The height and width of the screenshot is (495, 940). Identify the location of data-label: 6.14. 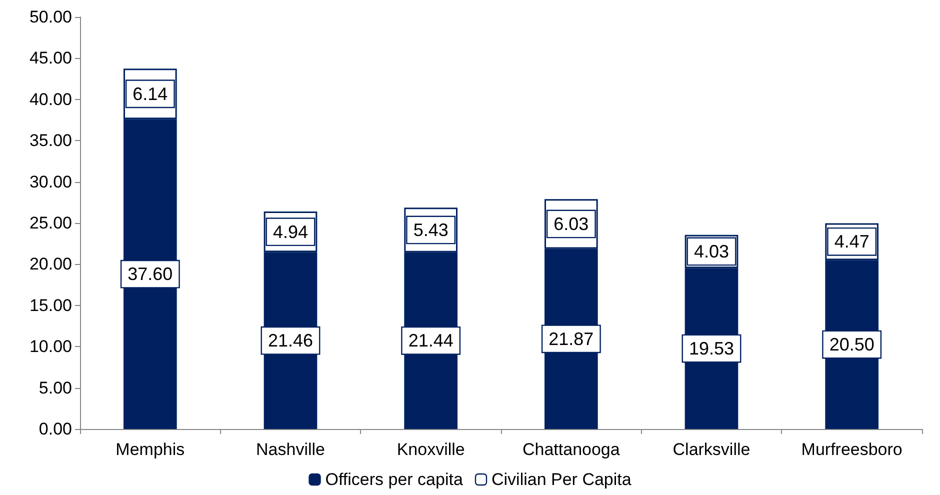
(150, 94).